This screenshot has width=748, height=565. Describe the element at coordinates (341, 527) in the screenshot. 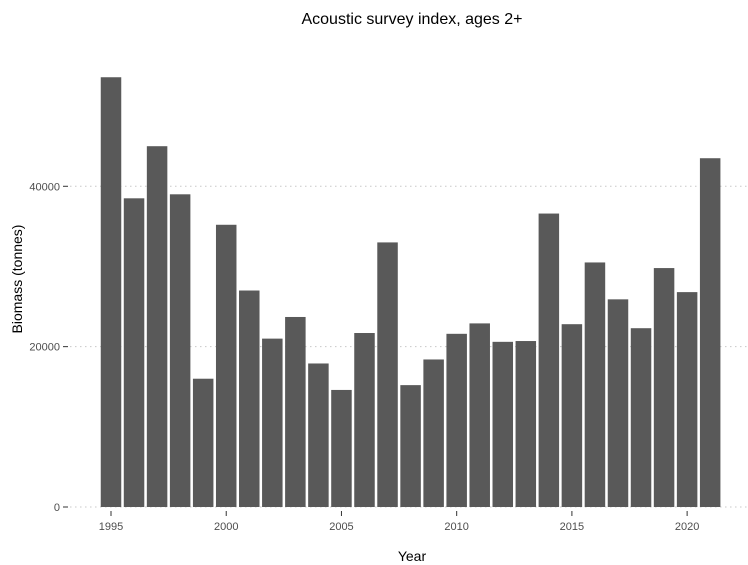

I see `x-tick-label: 2005` at that location.